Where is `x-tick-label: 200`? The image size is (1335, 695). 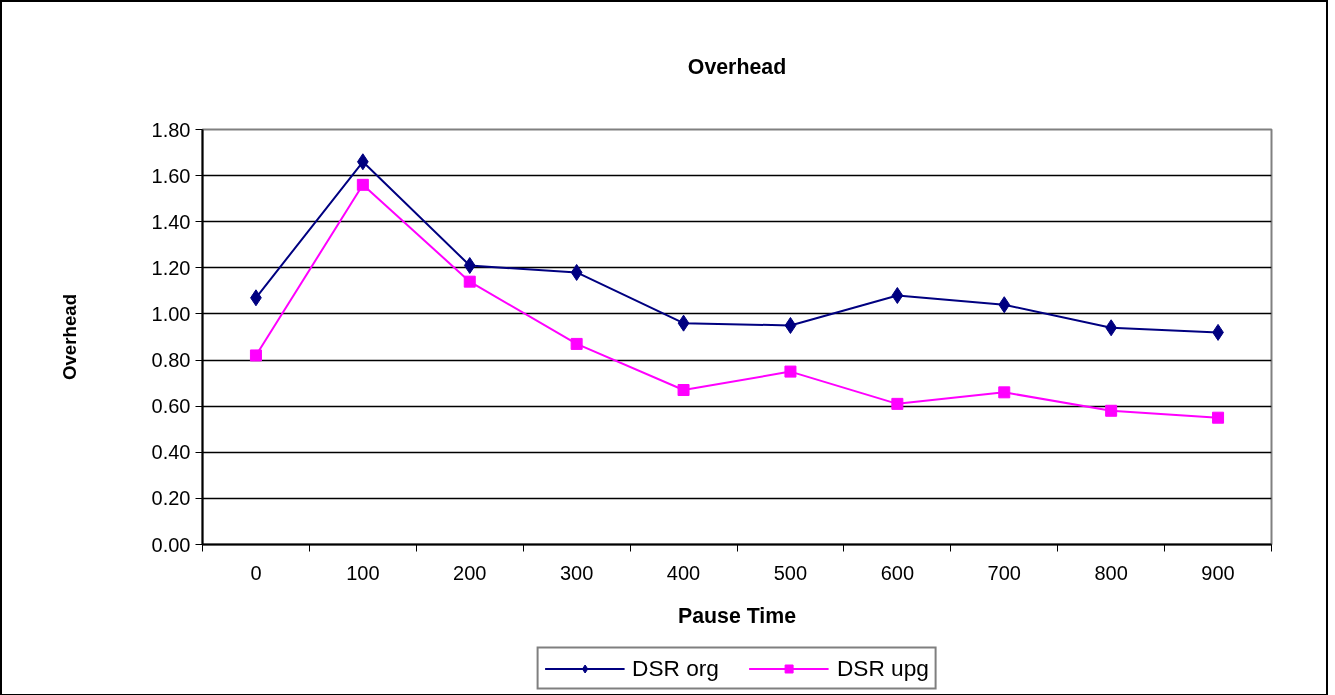
x-tick-label: 200 is located at coordinates (470, 572).